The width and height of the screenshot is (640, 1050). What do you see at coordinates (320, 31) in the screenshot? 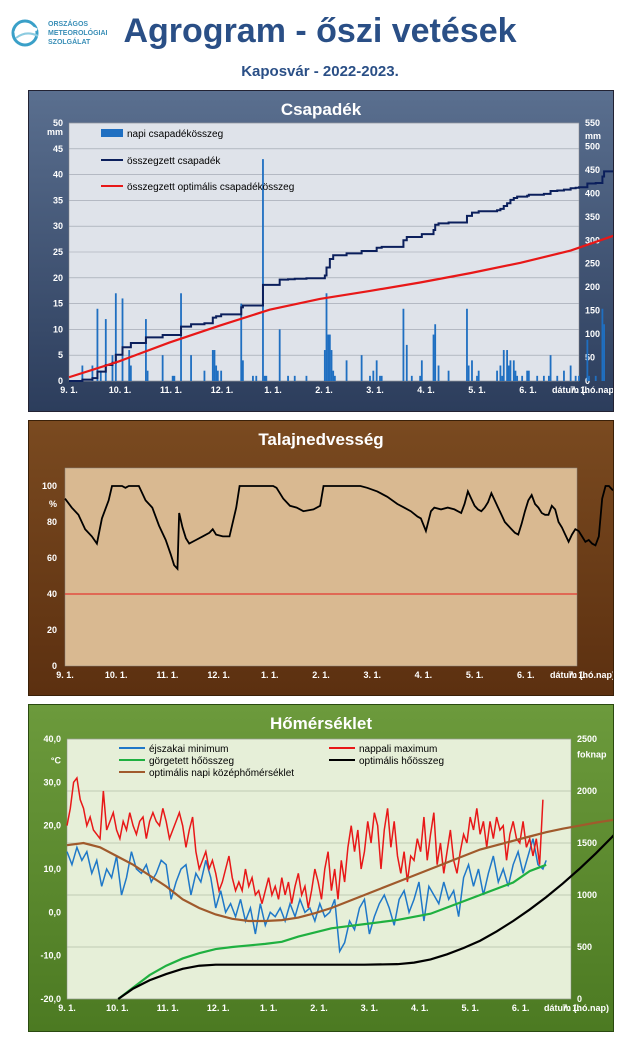
I see `page-title: Agrogram - őszi vetések` at bounding box center [320, 31].